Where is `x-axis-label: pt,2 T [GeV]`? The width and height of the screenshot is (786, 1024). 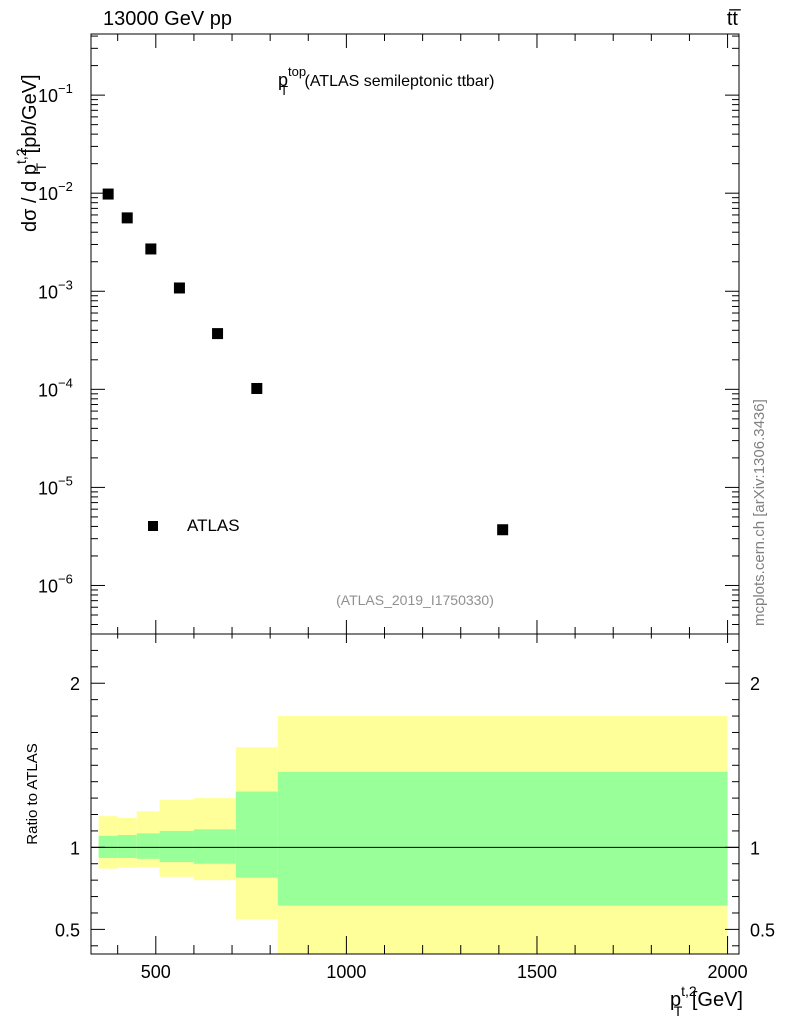
x-axis-label: pt,2 T [GeV] is located at coordinates (706, 1001).